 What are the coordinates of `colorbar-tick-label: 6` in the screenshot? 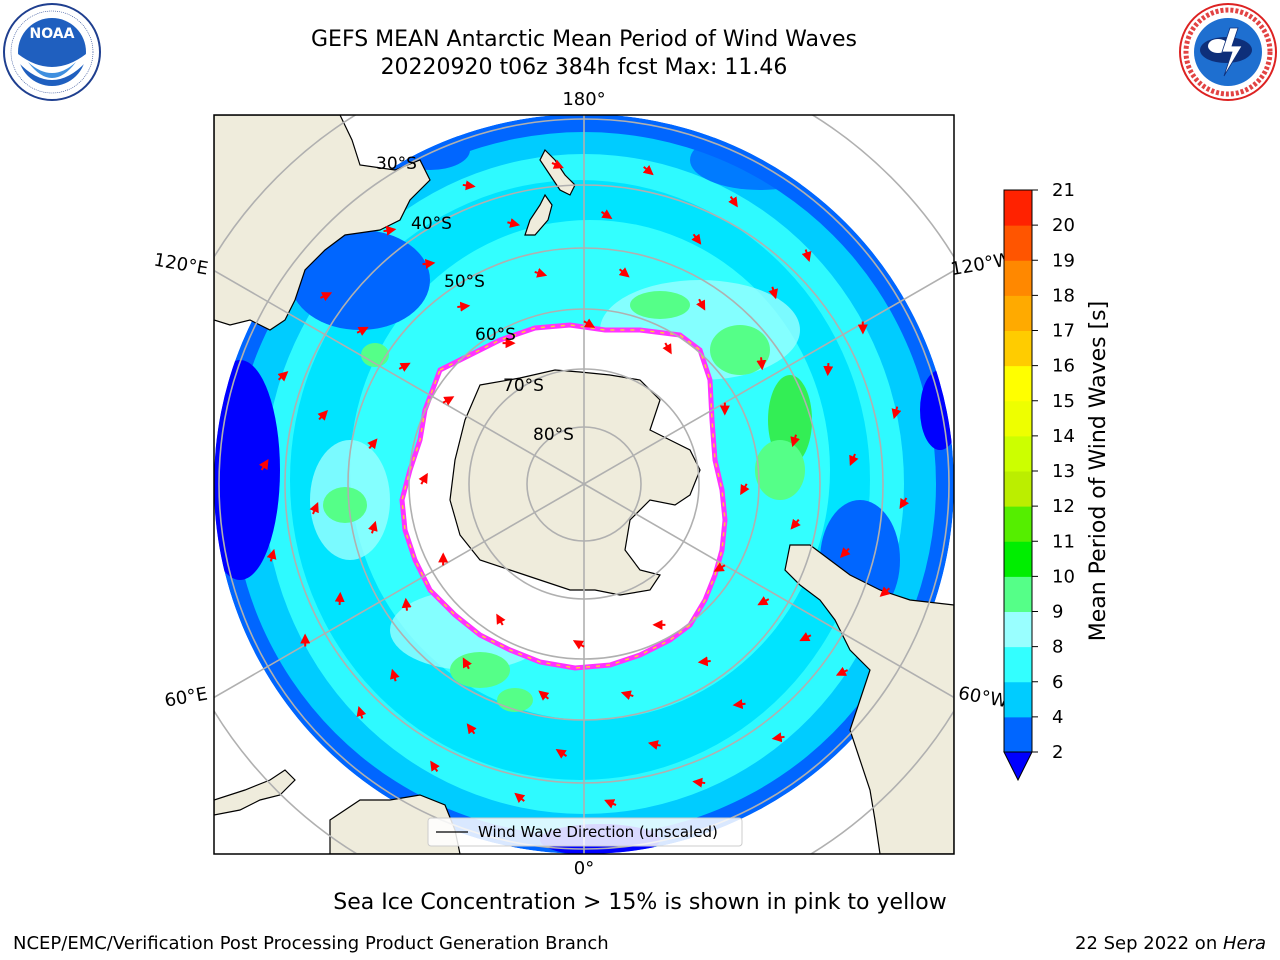 It's located at (1057, 682).